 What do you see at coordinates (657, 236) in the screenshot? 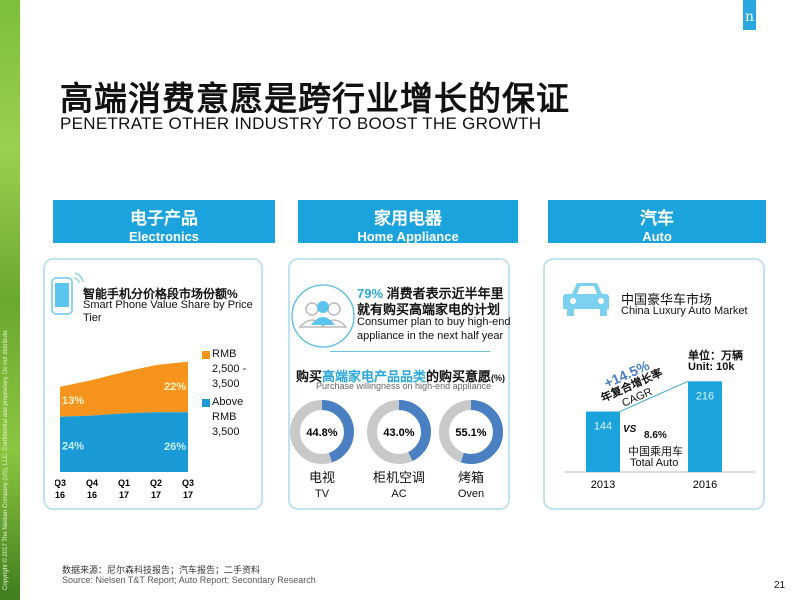
I see `banner-en: Auto` at bounding box center [657, 236].